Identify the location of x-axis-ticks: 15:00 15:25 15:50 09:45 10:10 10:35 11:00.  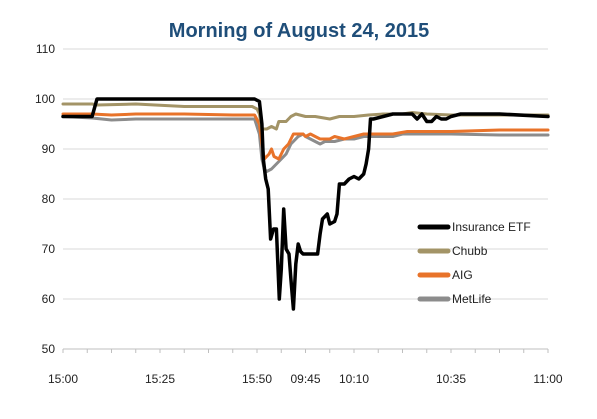
(305, 367).